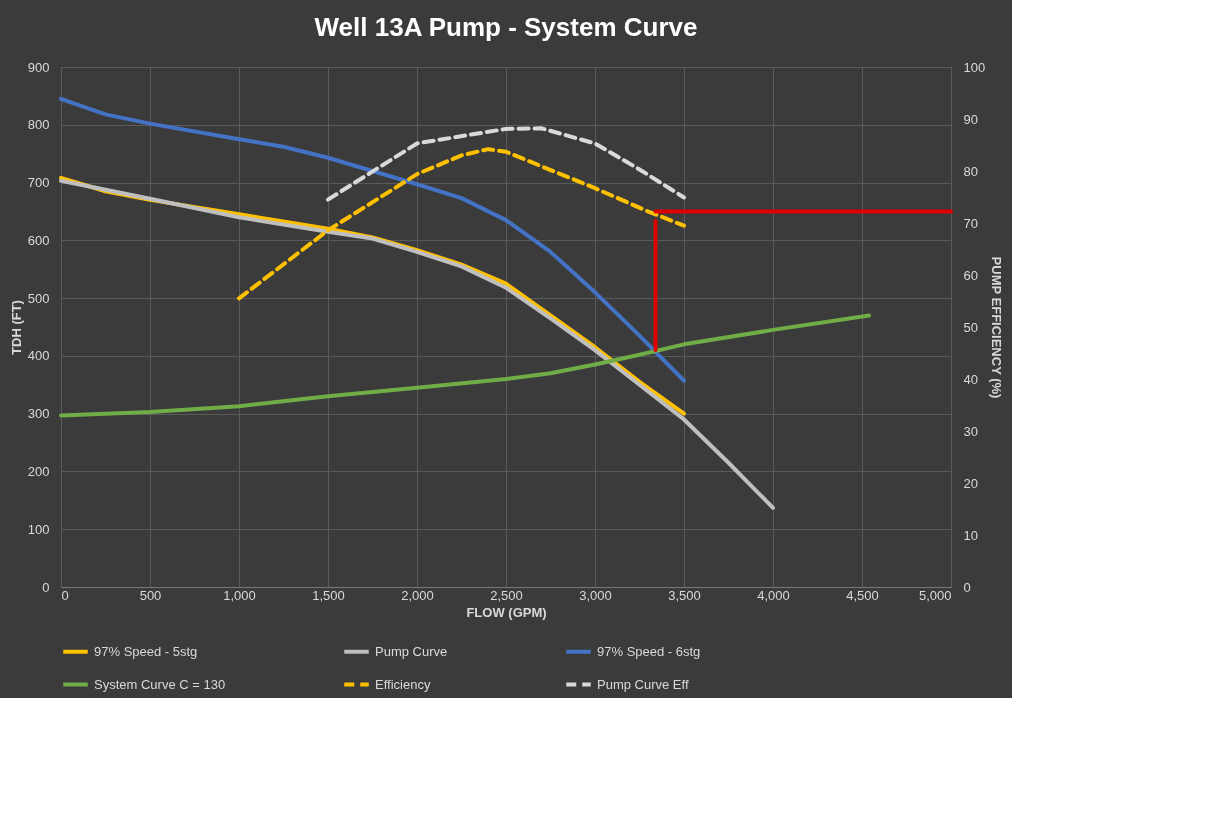 The image size is (1214, 831). I want to click on chart-title: Well 13A Pump - System Curve, so click(506, 27).